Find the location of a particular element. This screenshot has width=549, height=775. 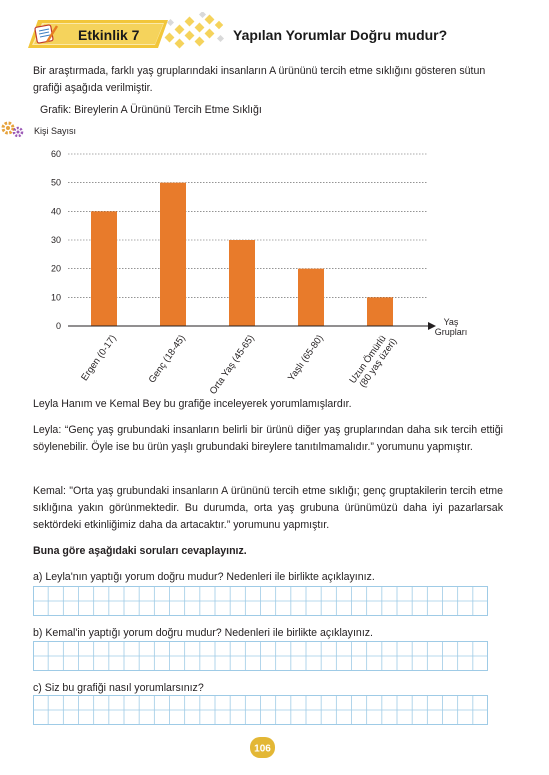

diamond-pattern-decoration is located at coordinates (194, 30).